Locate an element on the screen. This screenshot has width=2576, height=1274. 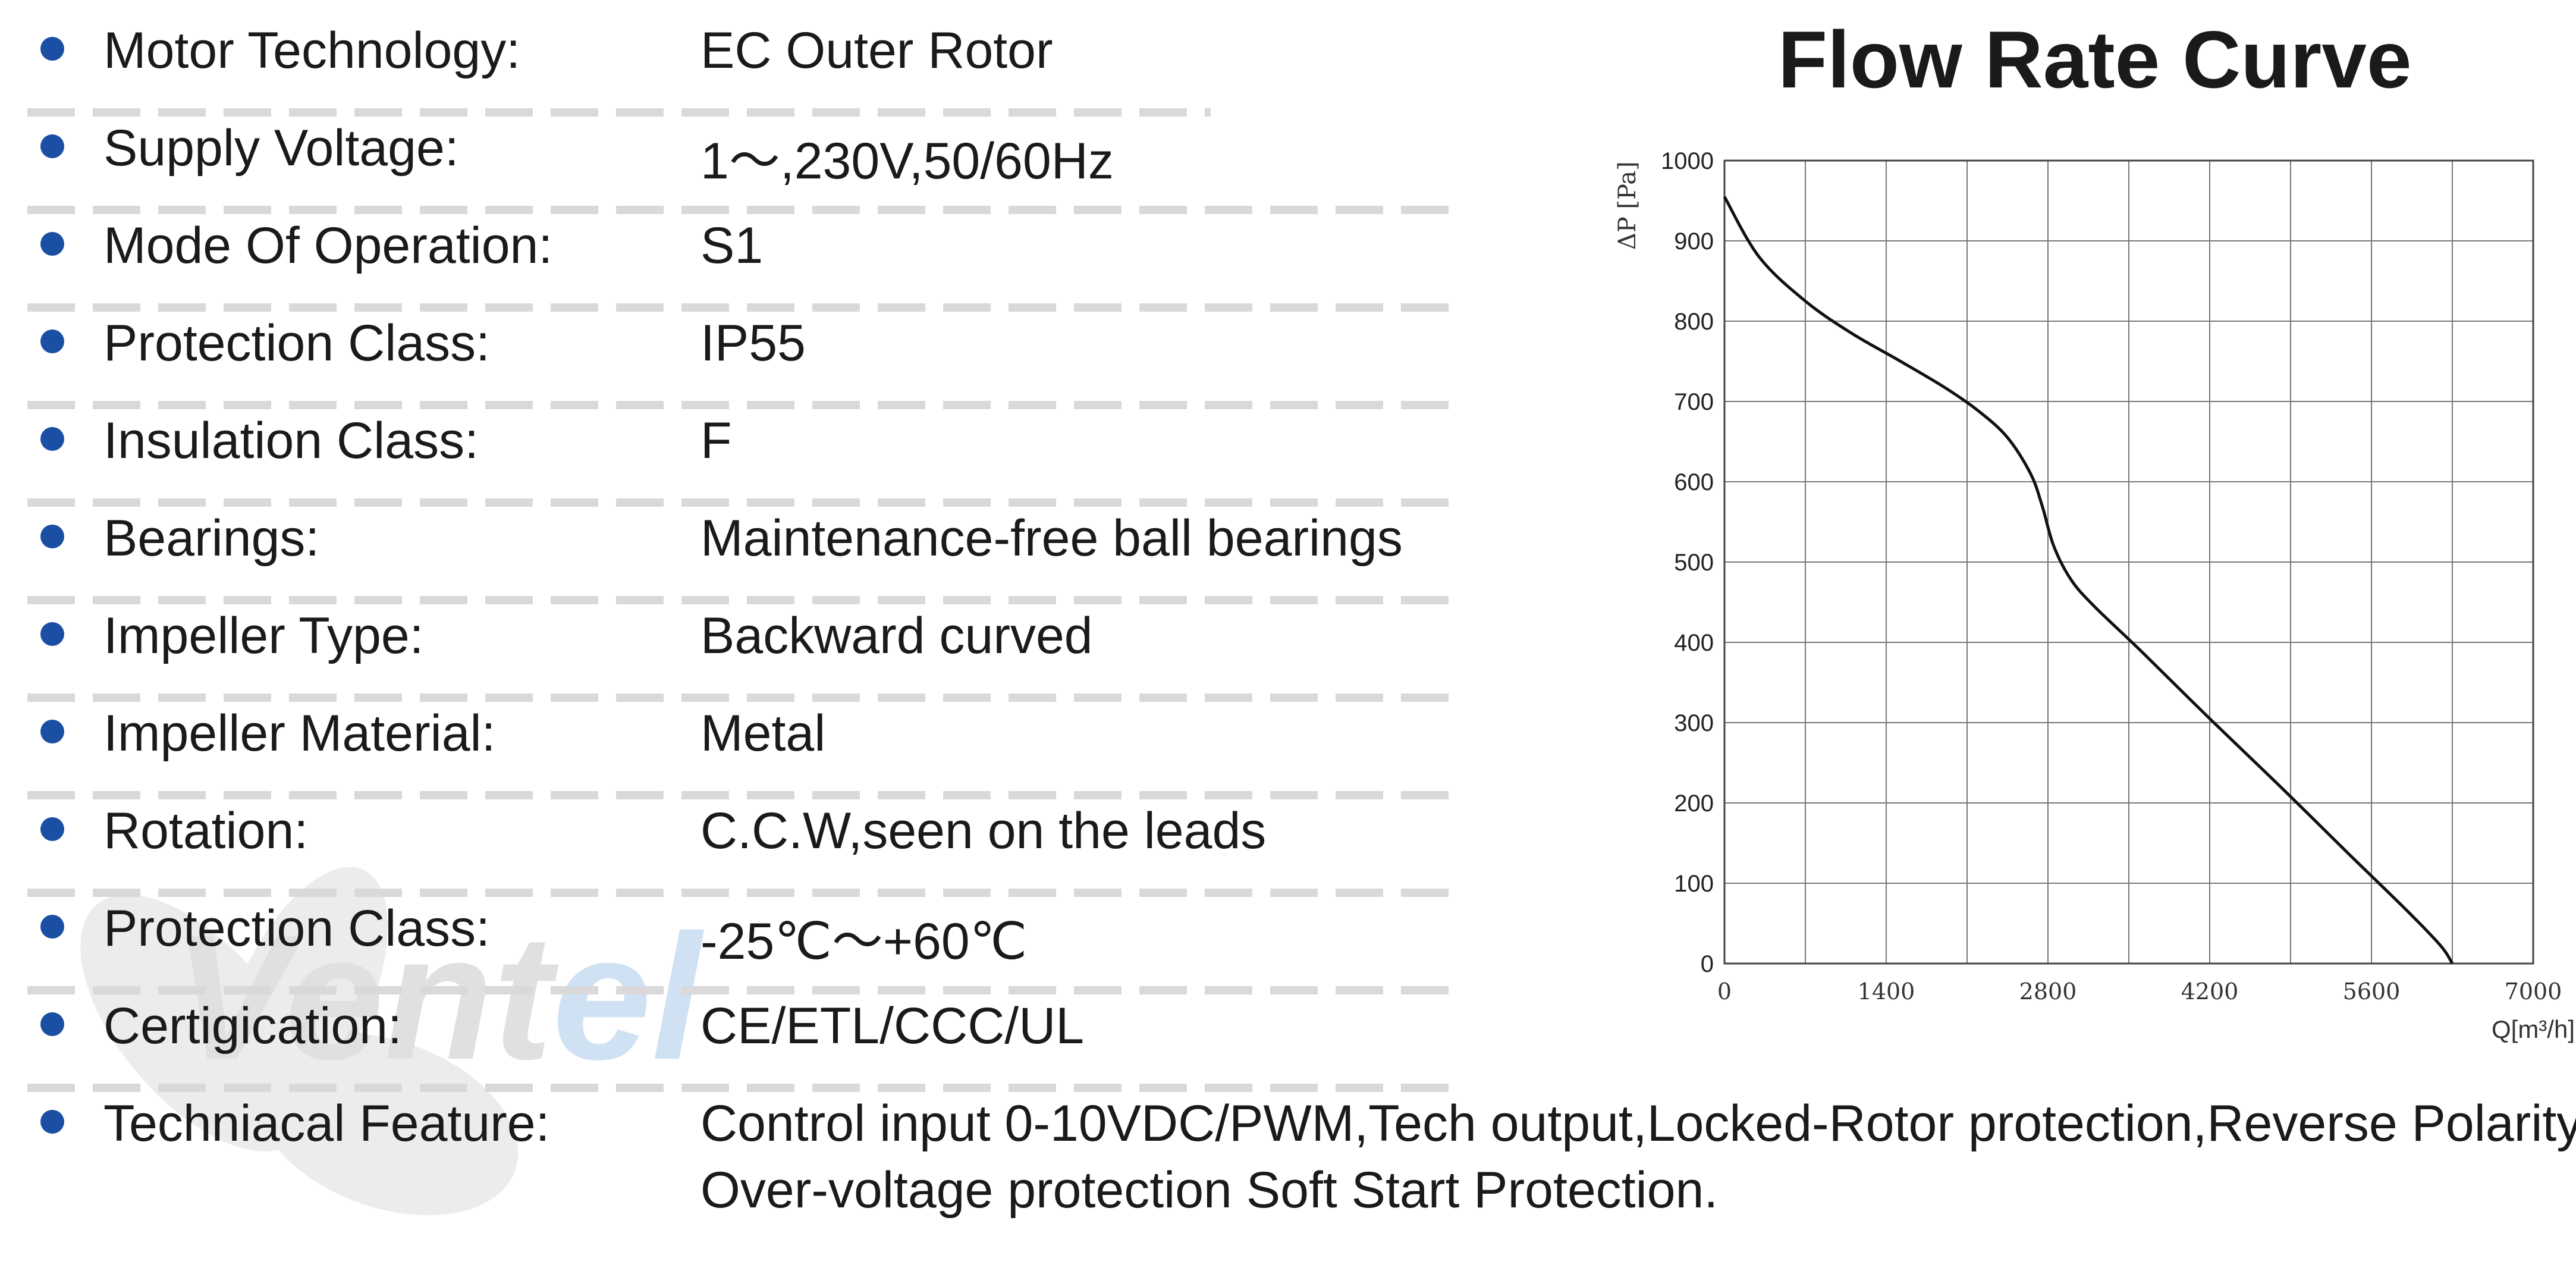
spec-row: Motor Technology: EC Outer Rotor is located at coordinates (731, 58).